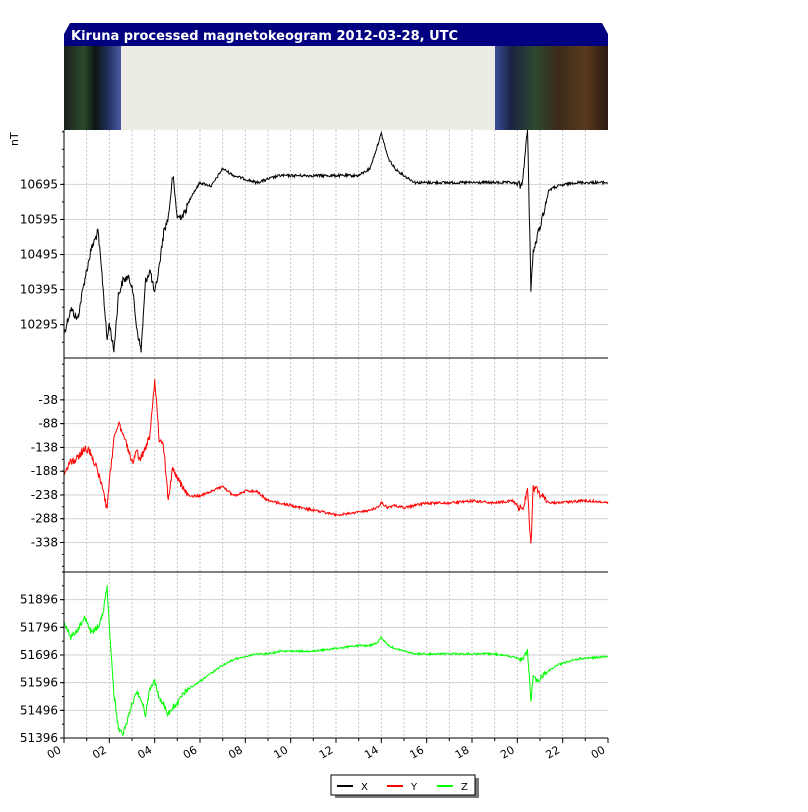 This screenshot has width=808, height=812. Describe the element at coordinates (14, 139) in the screenshot. I see `y-unit-label: nT` at that location.